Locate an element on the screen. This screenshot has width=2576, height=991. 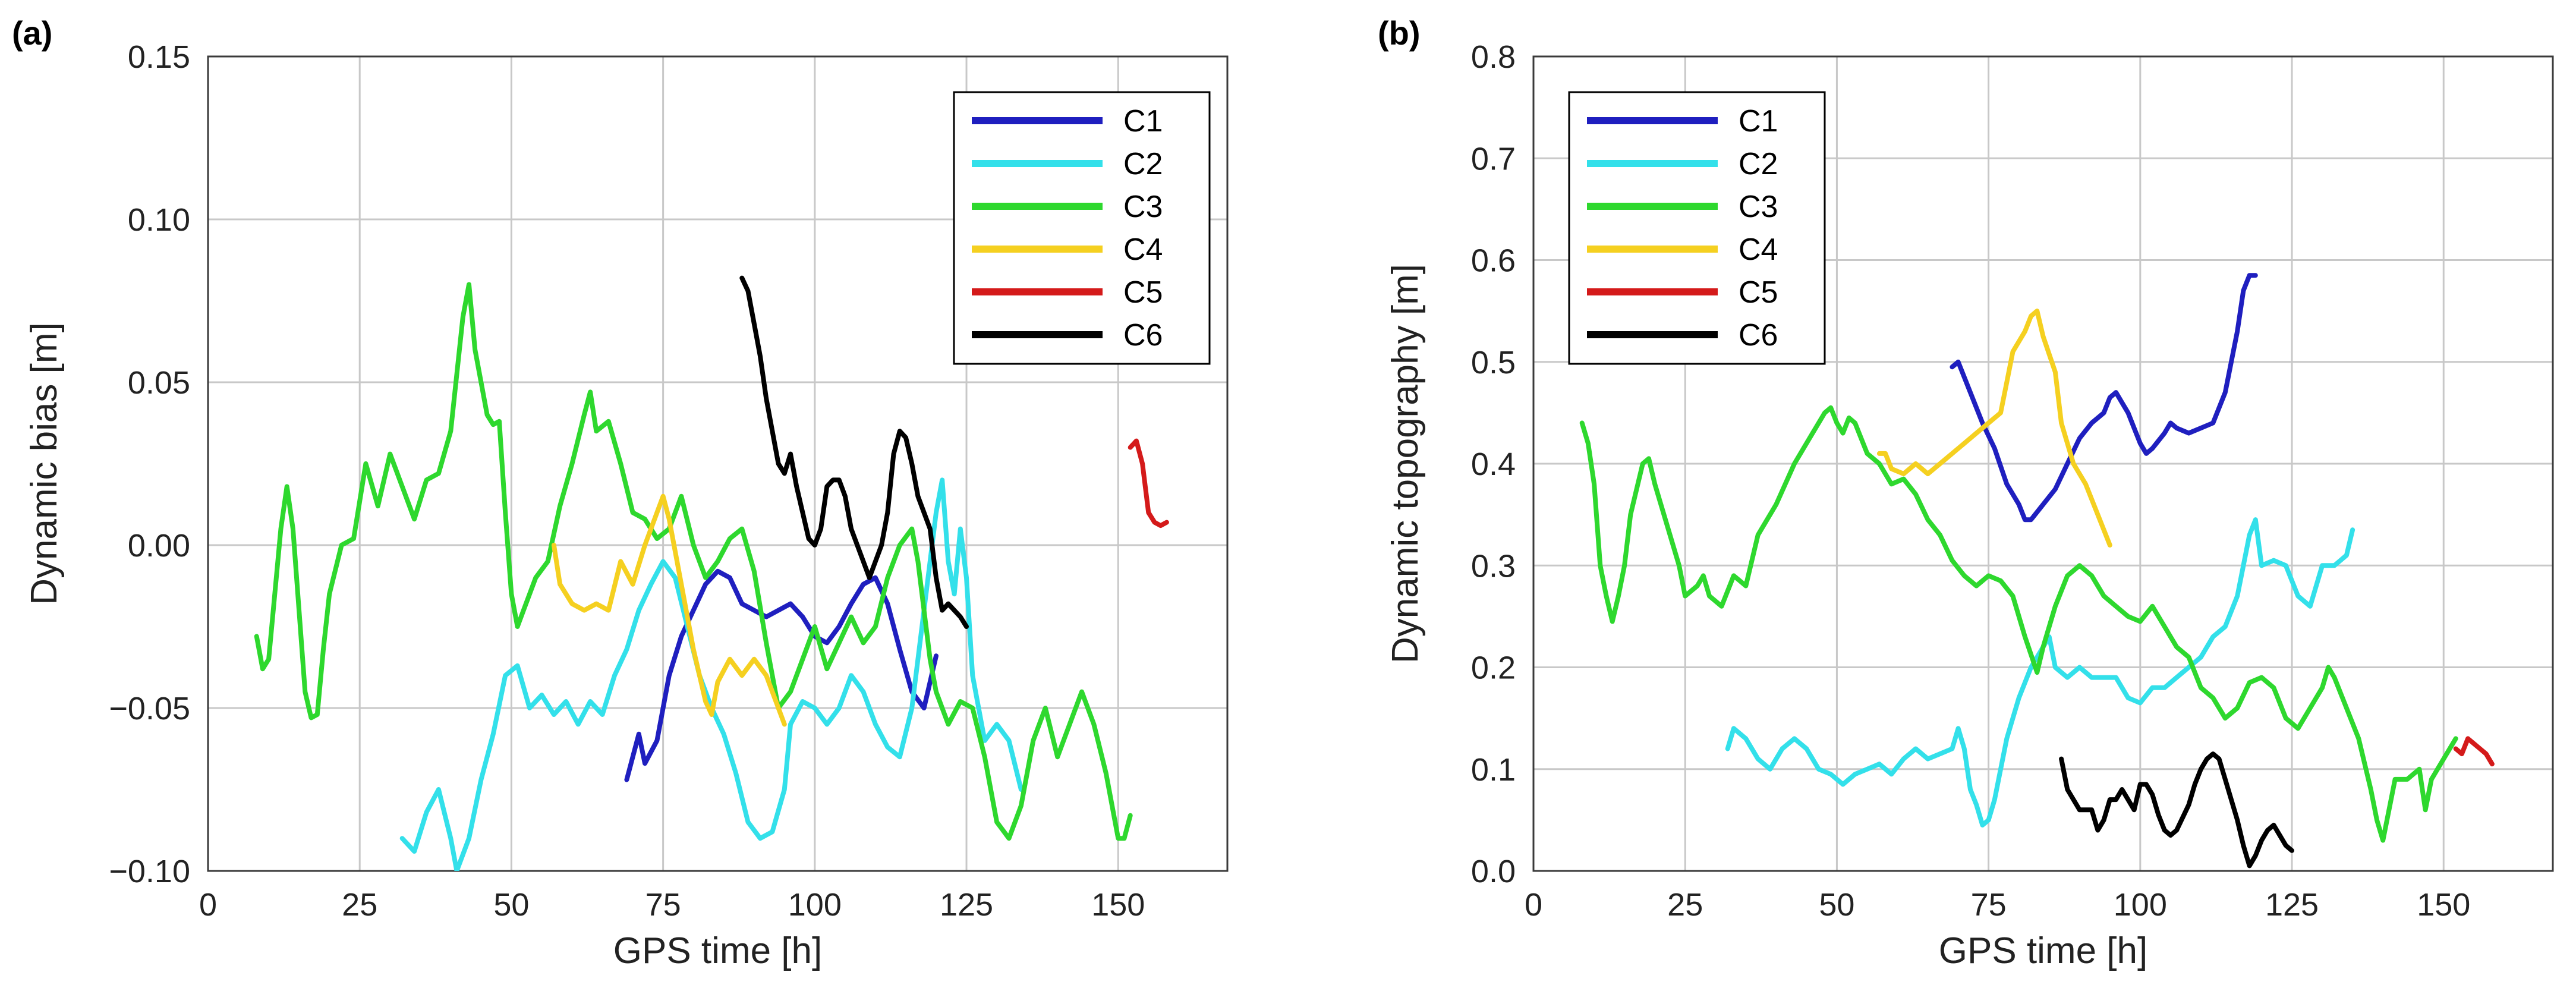
y-tick-label: 0.4 is located at coordinates (1493, 464).